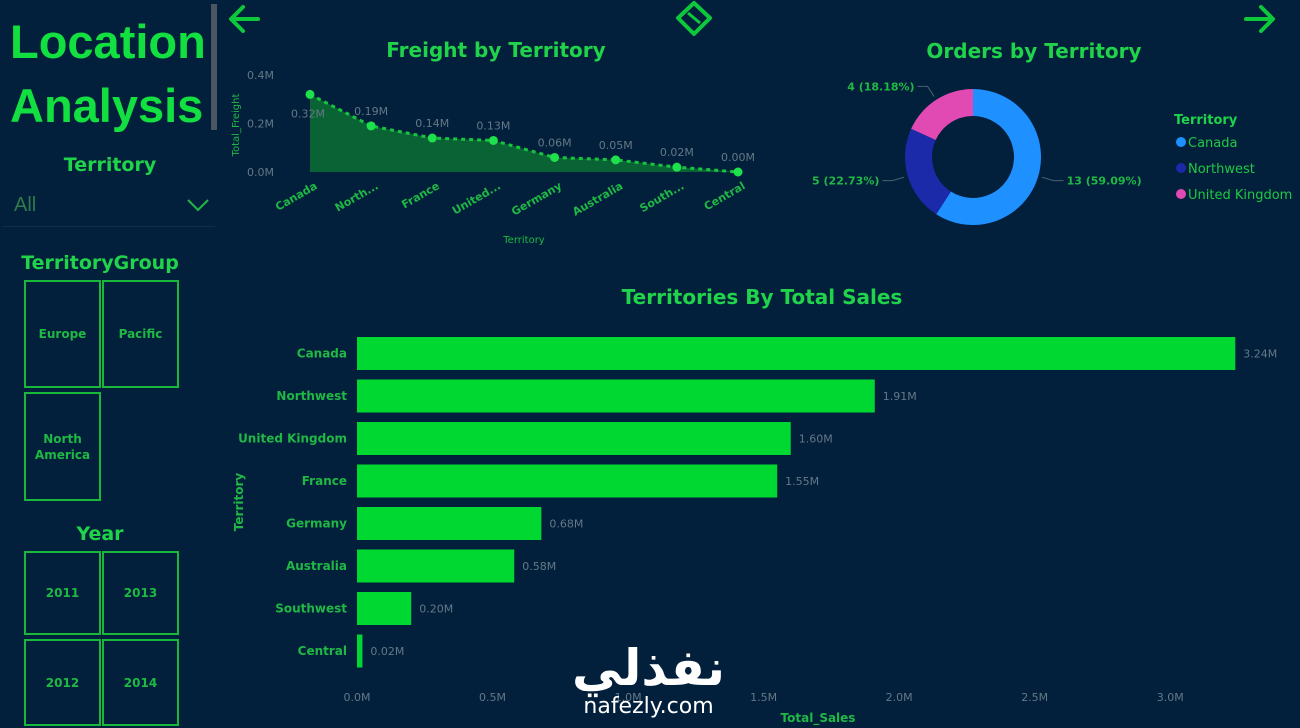 The image size is (1300, 728). Describe the element at coordinates (371, 111) in the screenshot. I see `freight-data-label: 0.19M` at that location.